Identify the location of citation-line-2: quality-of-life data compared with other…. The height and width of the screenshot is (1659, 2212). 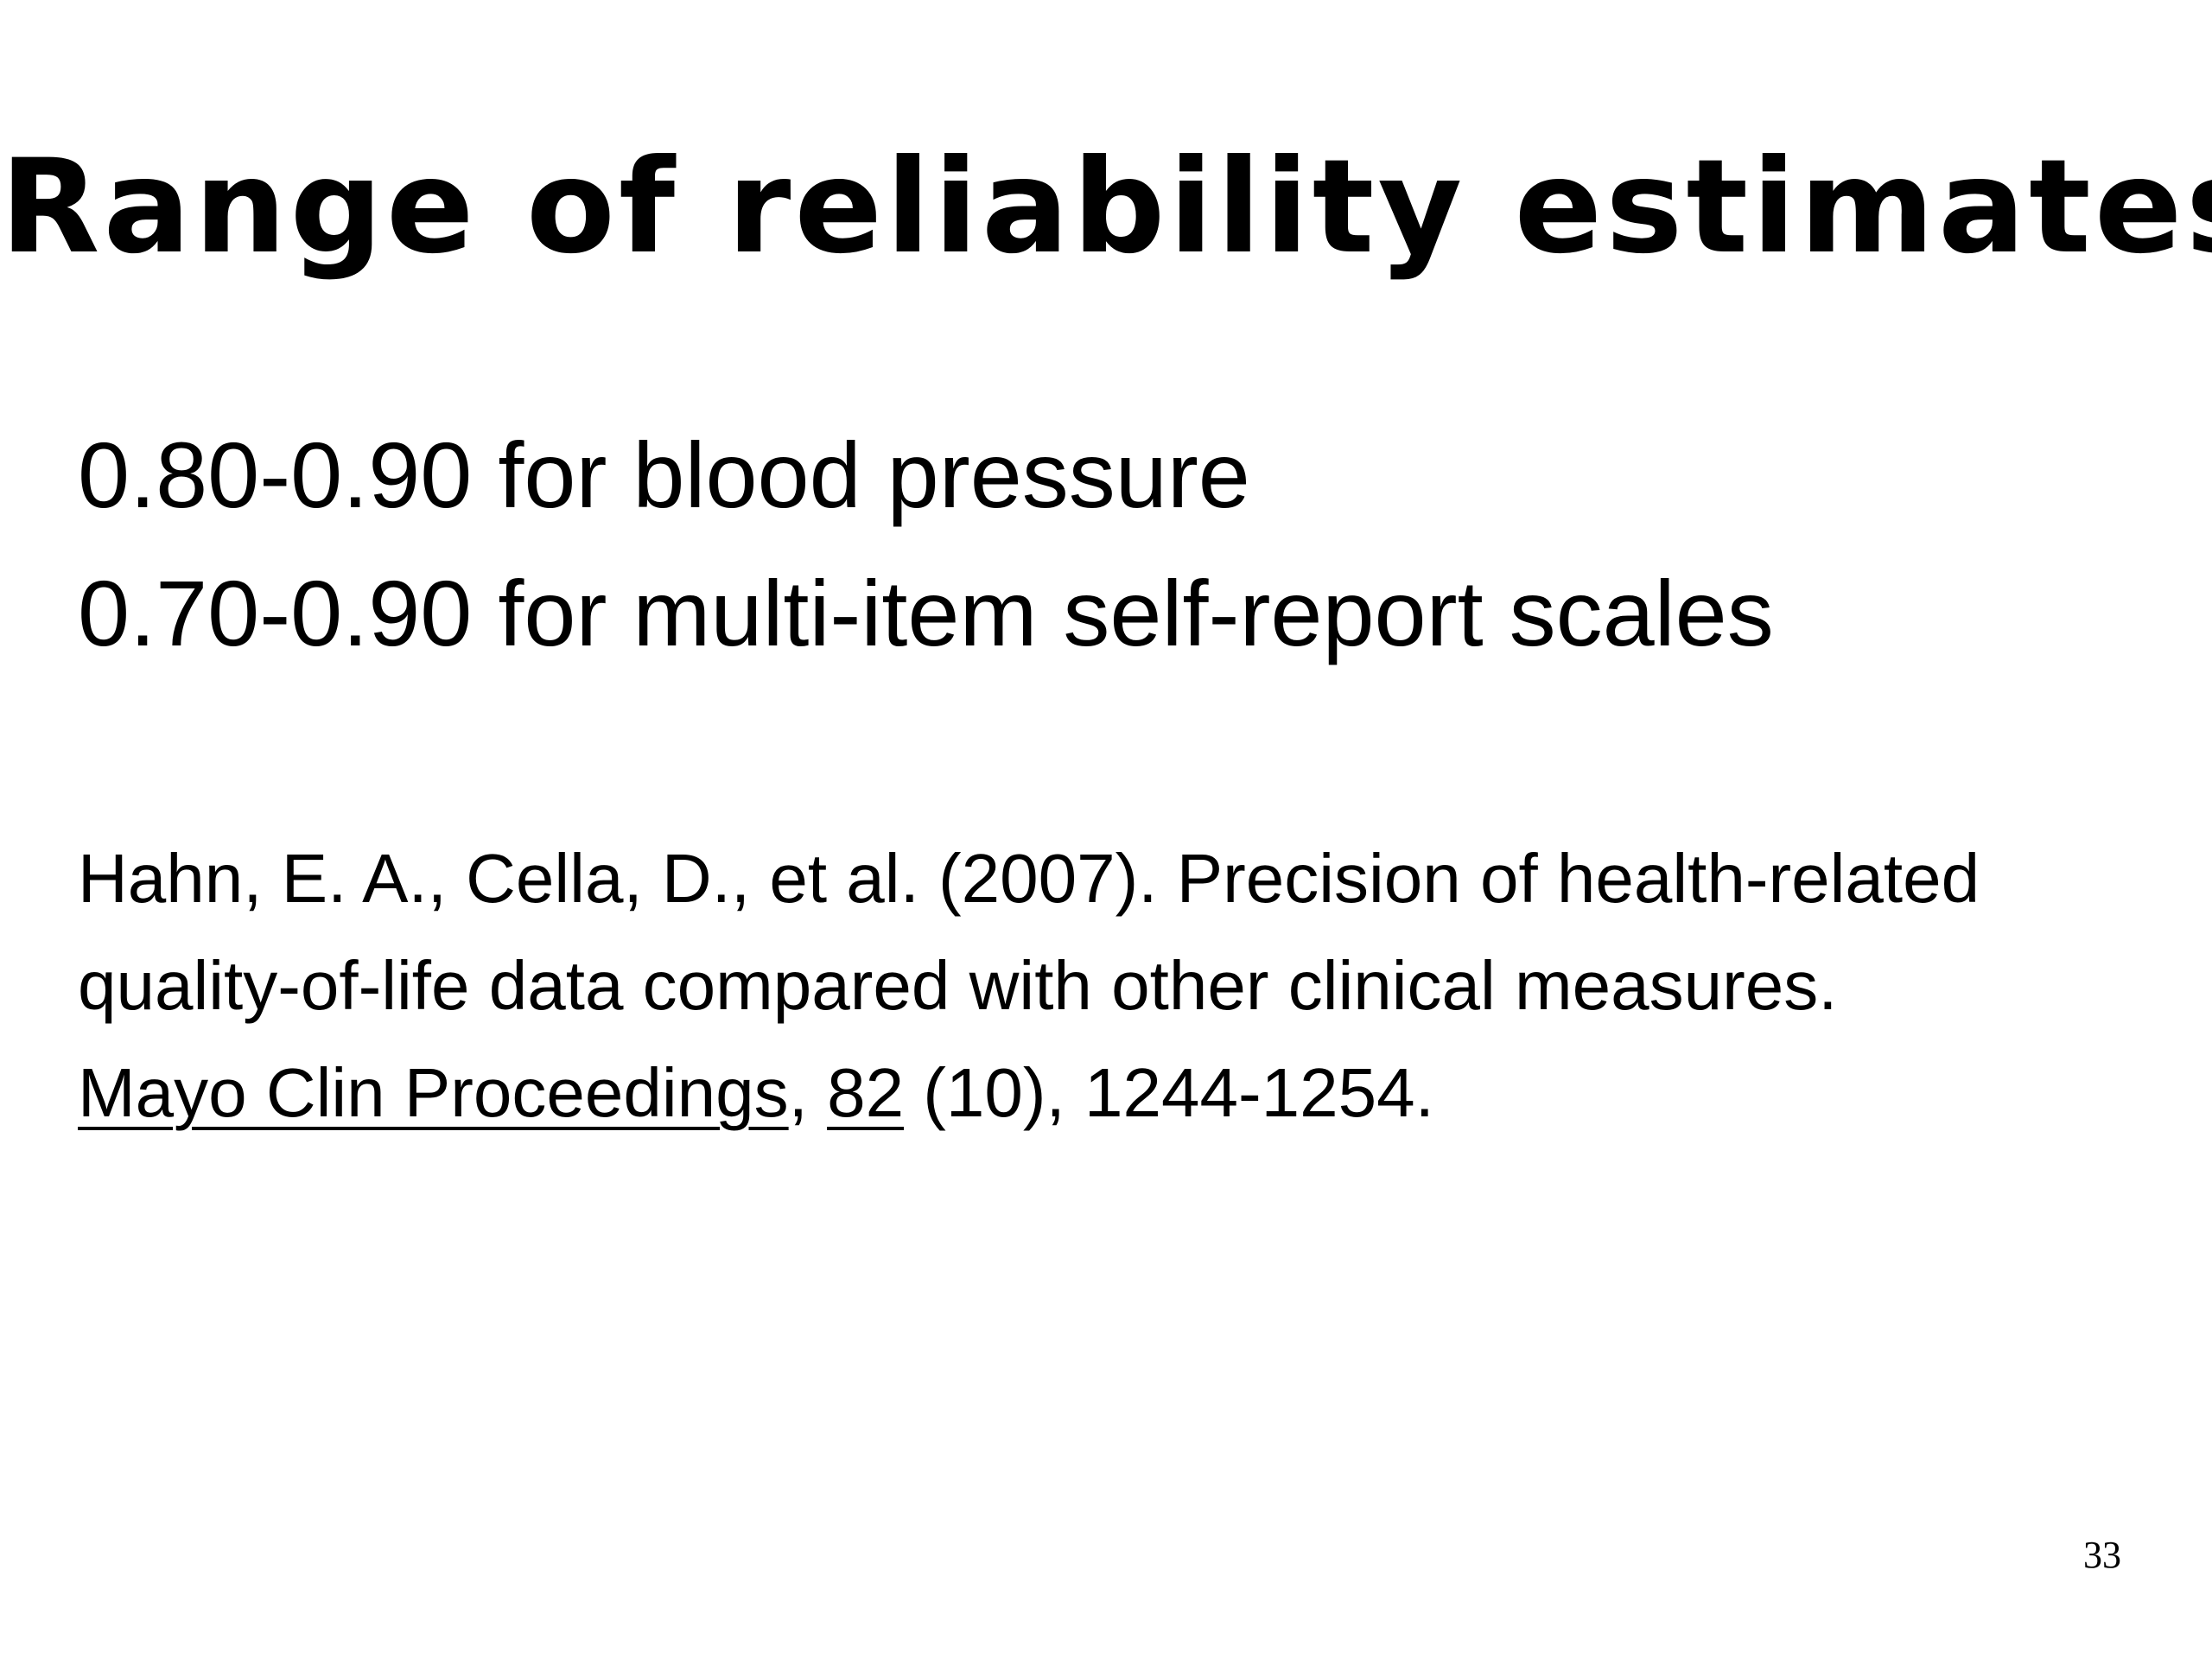
(958, 986).